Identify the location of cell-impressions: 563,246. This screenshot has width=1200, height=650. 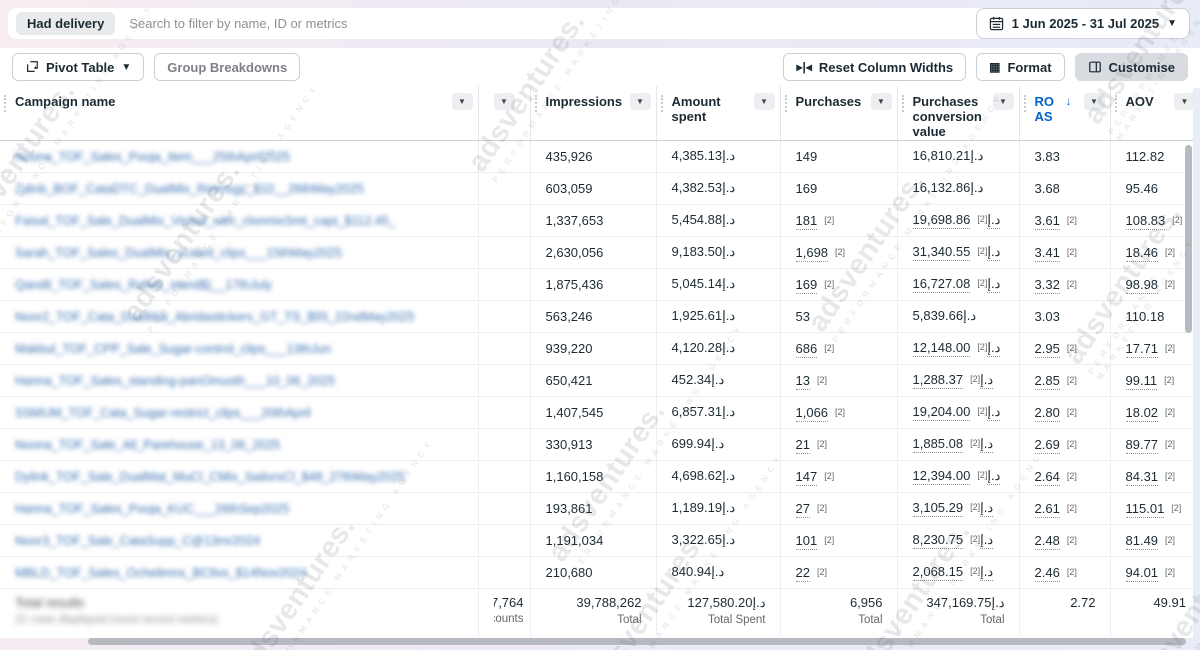
(592, 316).